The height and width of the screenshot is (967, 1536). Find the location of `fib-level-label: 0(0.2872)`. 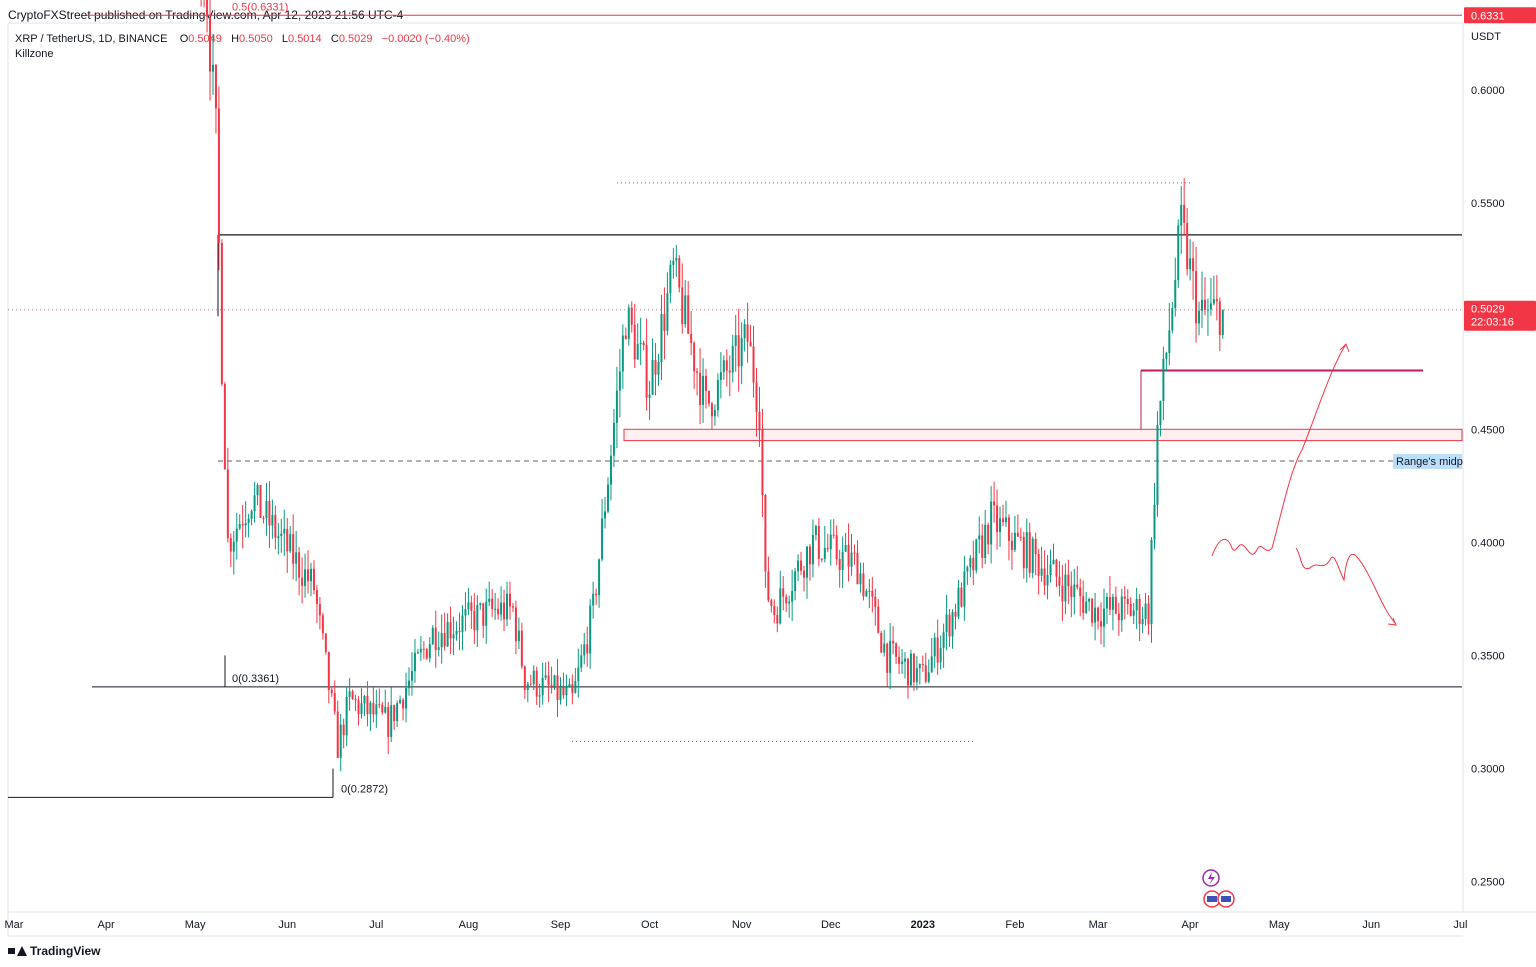

fib-level-label: 0(0.2872) is located at coordinates (364, 789).